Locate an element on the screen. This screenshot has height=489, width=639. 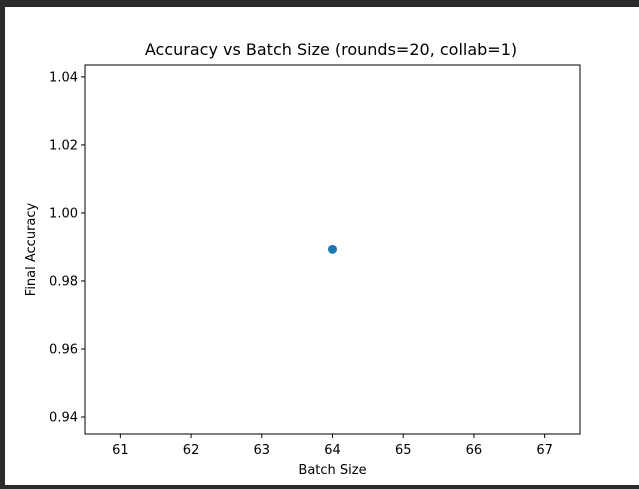
data-points is located at coordinates (332, 249).